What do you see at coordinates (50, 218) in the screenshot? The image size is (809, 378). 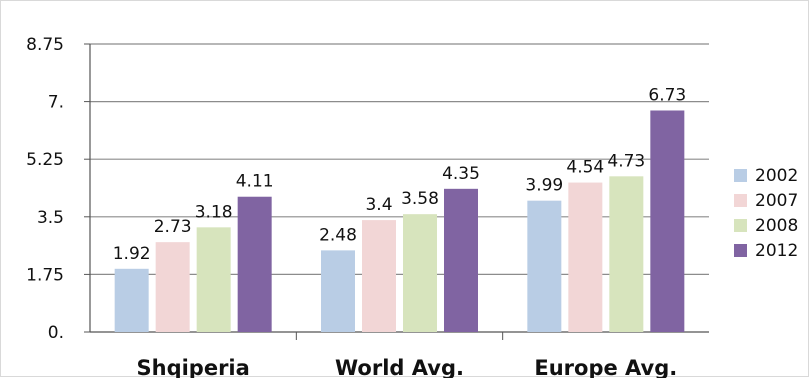 I see `y-tick-label: 3.5` at bounding box center [50, 218].